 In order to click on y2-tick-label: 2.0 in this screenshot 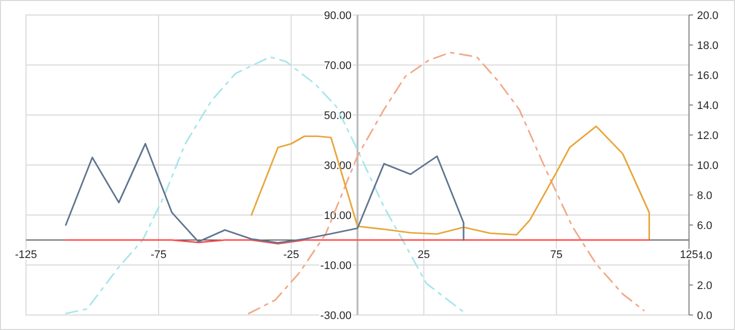, I will do `click(704, 286)`.